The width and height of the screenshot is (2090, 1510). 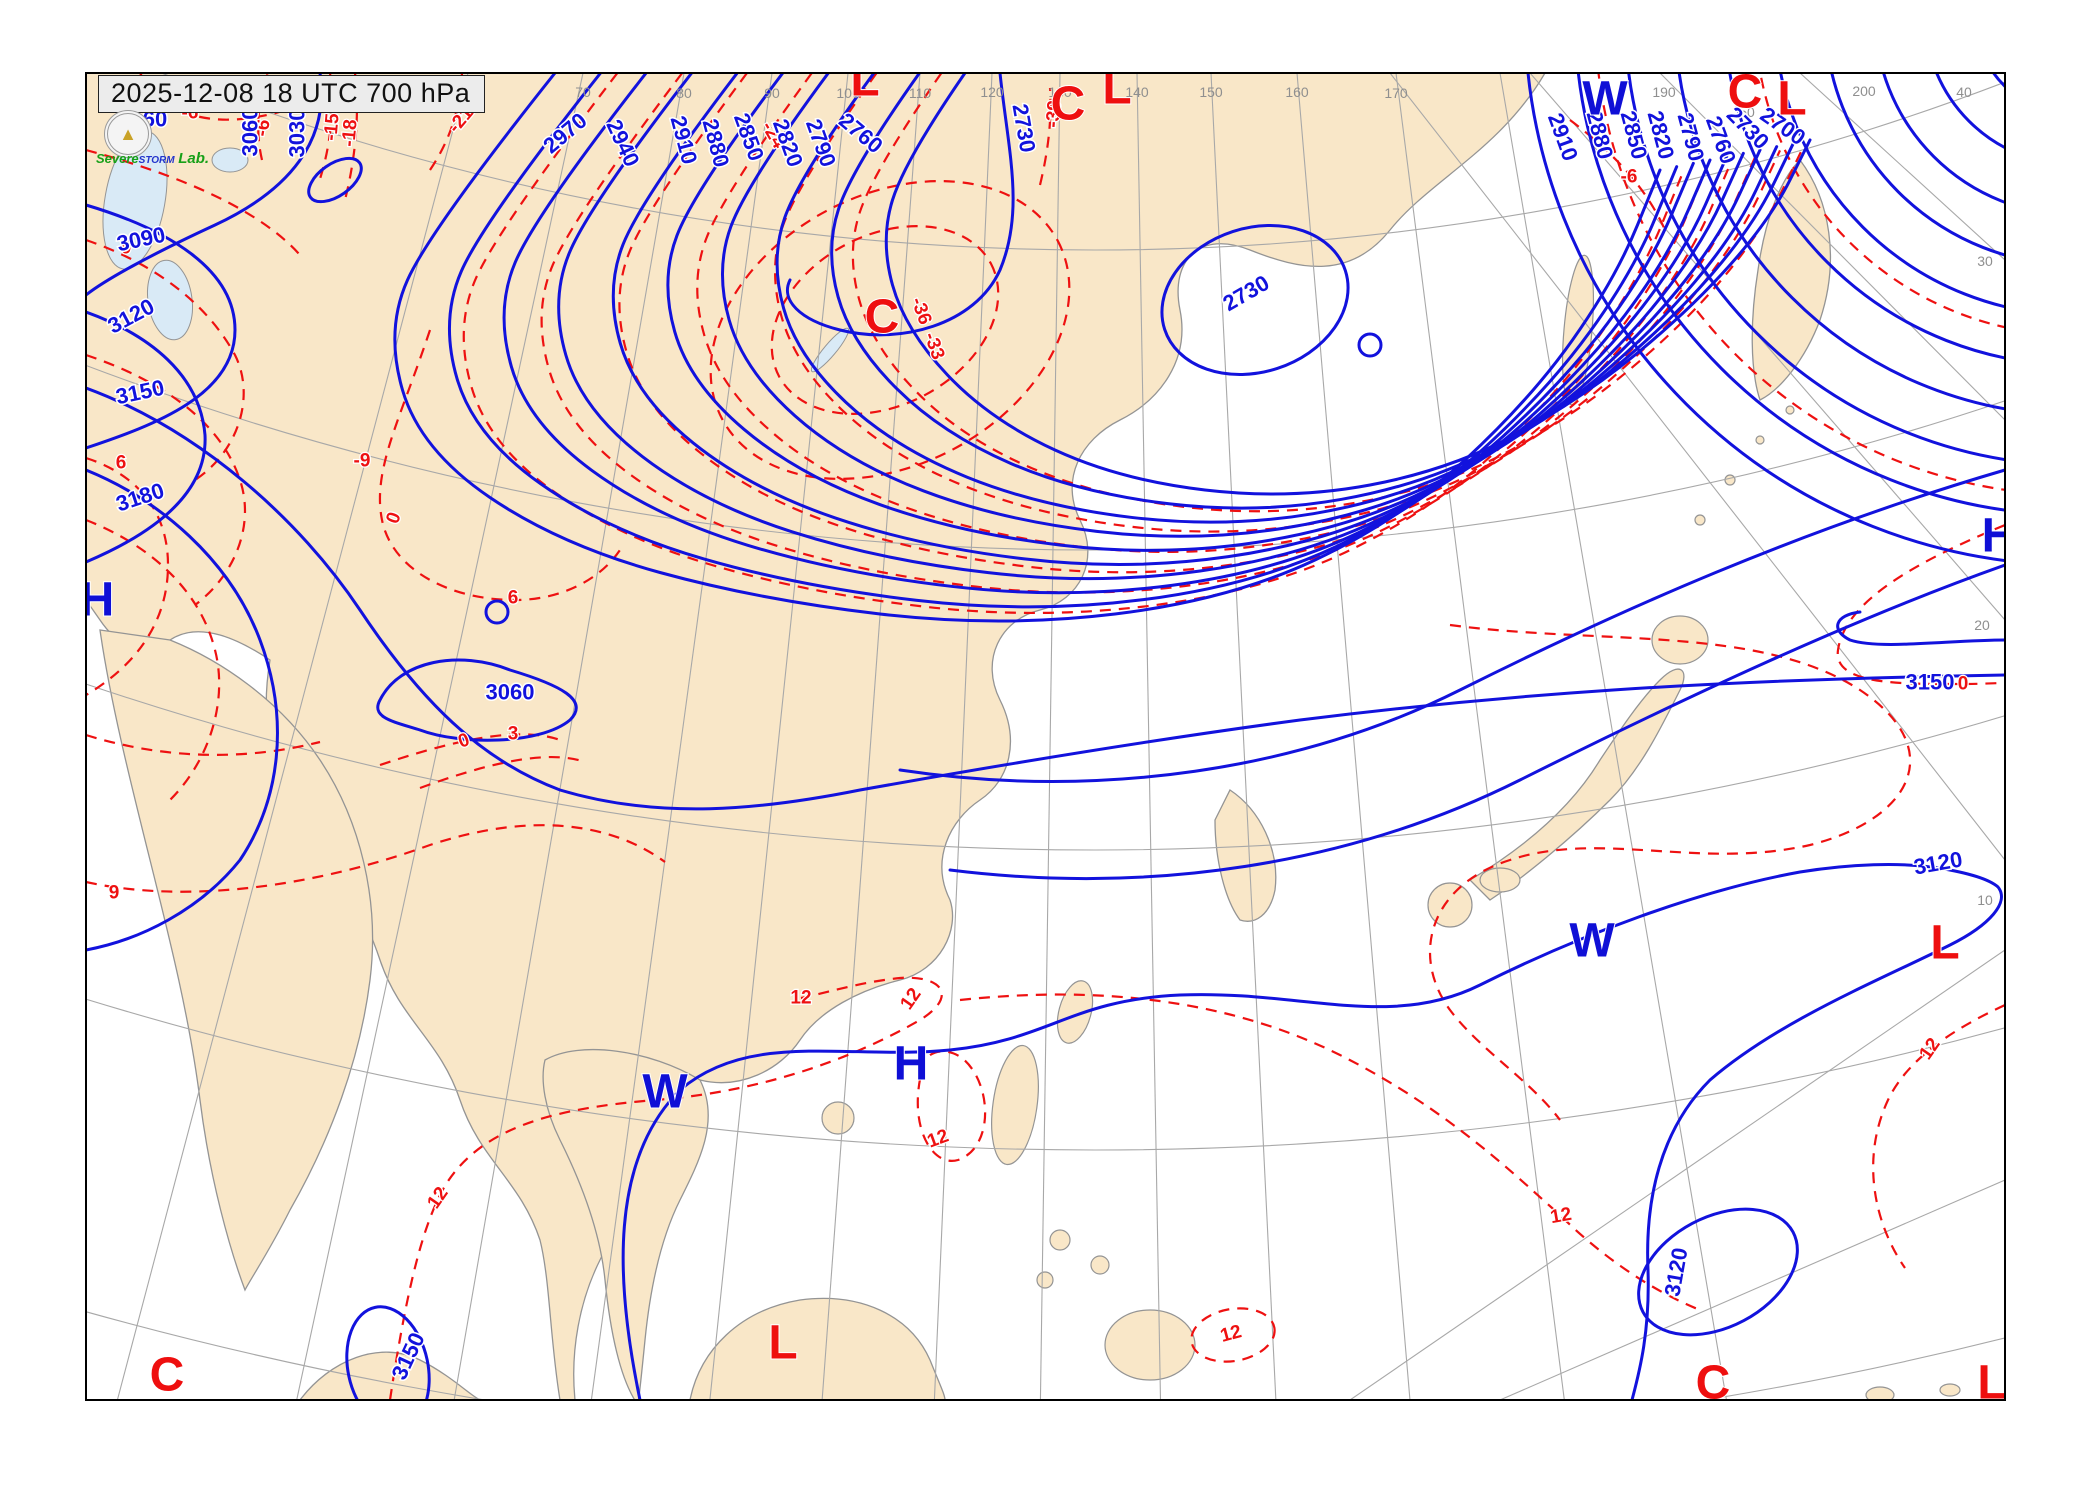 I want to click on temperature-contour-label: -6, so click(x=1629, y=177).